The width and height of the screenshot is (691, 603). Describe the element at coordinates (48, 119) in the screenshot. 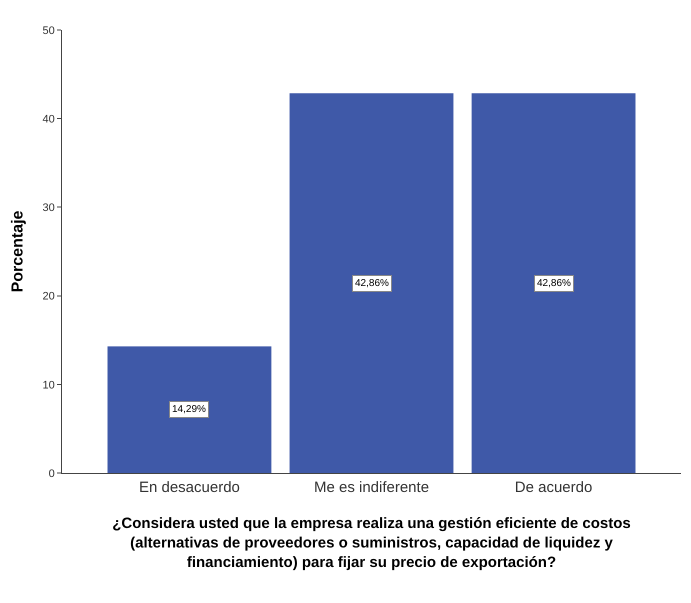

I see `y-tick-label: 40` at that location.